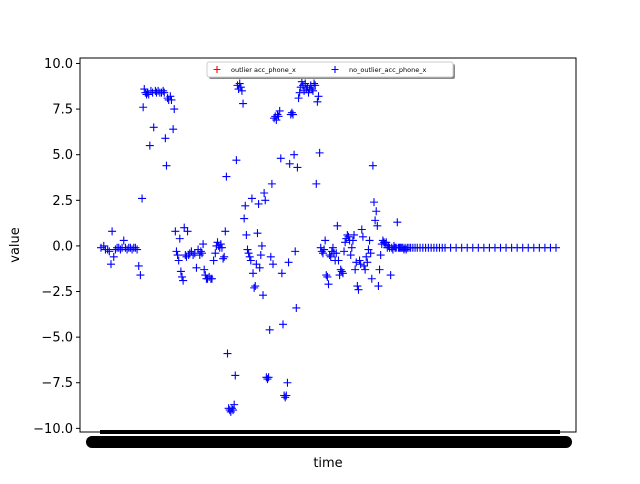  I want to click on x-tick-label-band, so click(329, 442).